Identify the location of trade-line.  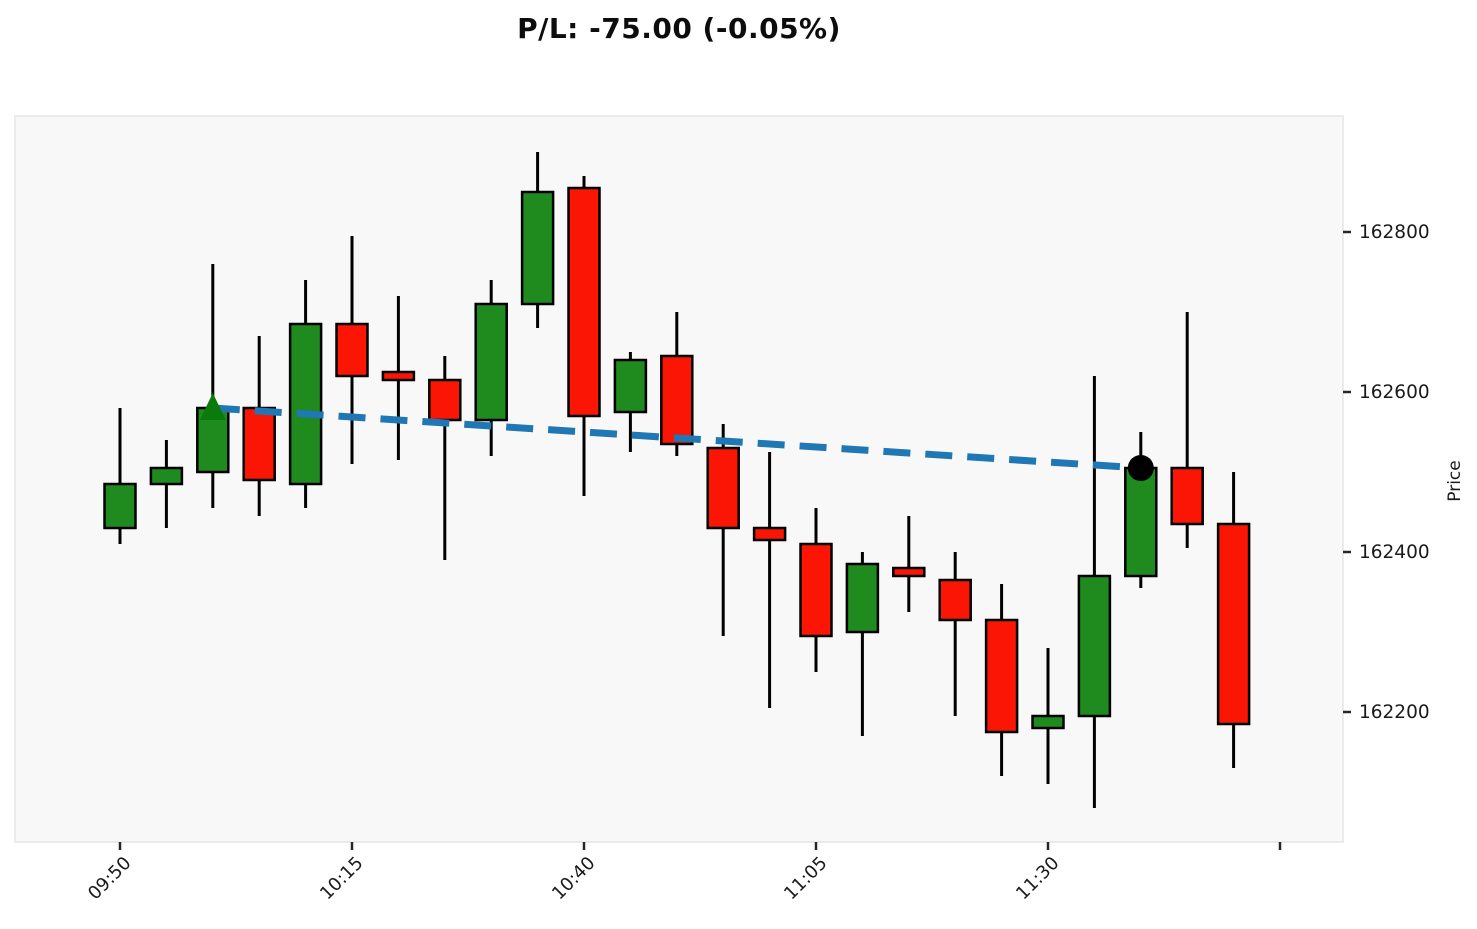
(677, 438).